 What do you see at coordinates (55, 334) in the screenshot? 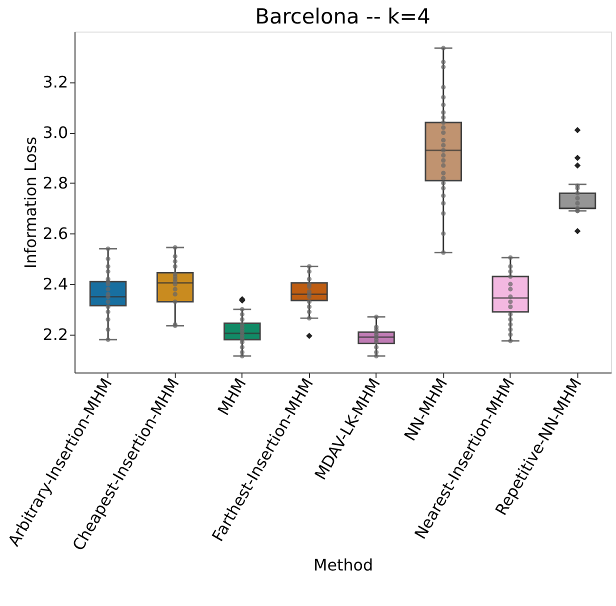
I see `y-tick-label: 2.2` at bounding box center [55, 334].